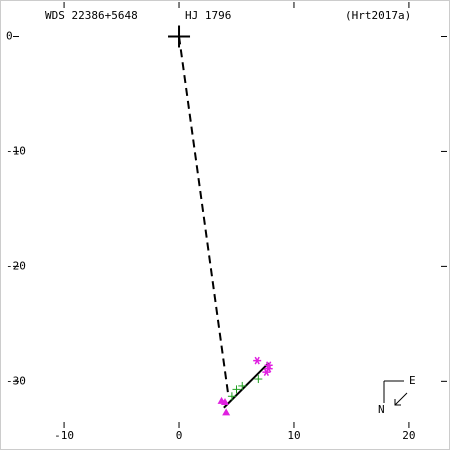 The height and width of the screenshot is (454, 450). Describe the element at coordinates (381, 409) in the screenshot. I see `compass-north: N` at that location.